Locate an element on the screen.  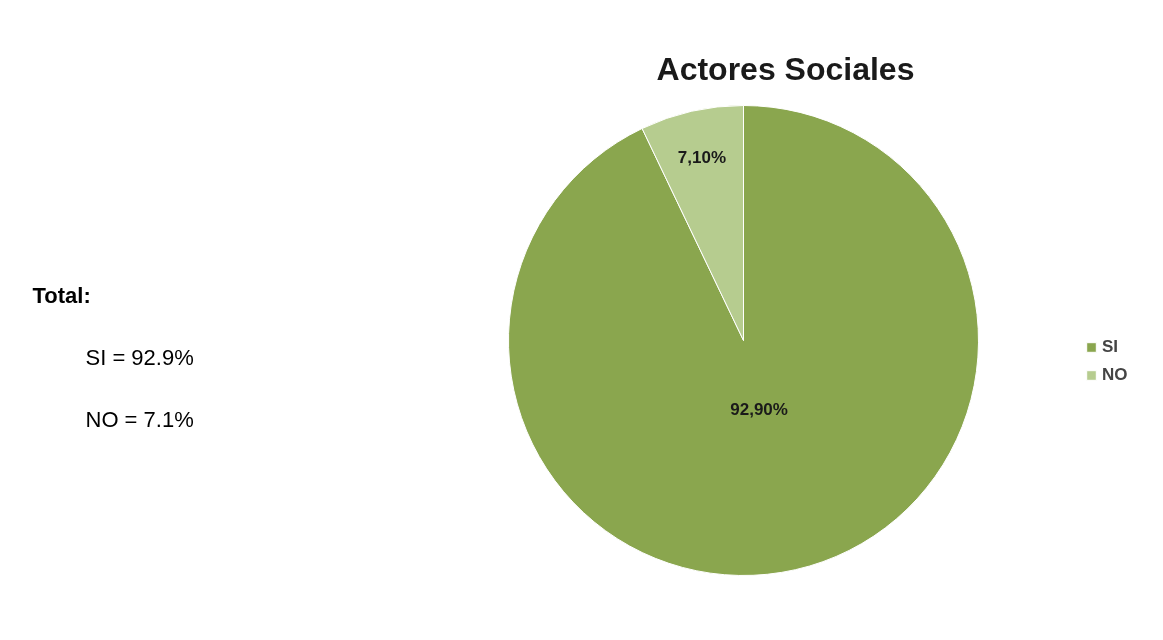
data-label: 92,90% is located at coordinates (759, 409).